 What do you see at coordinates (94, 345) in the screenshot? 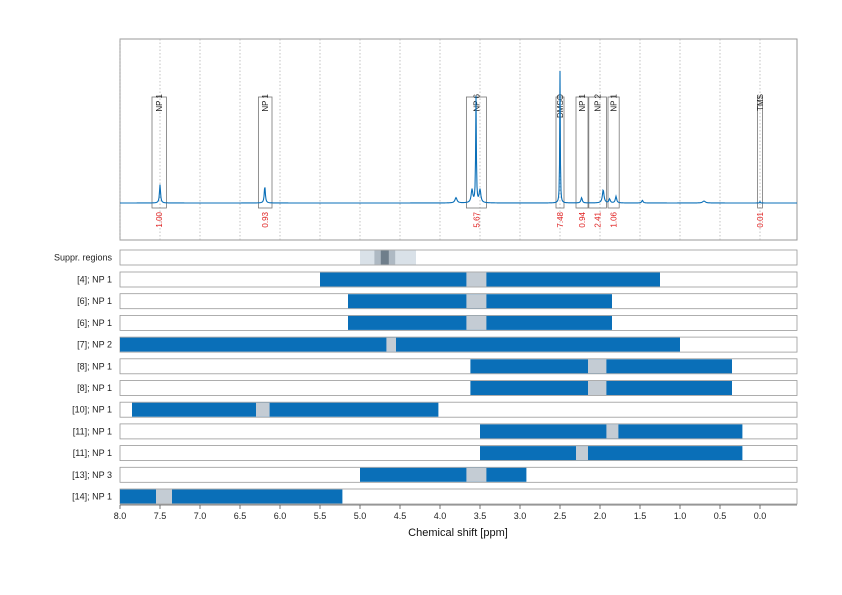
I see `row-label: [7]; NP 2` at bounding box center [94, 345].